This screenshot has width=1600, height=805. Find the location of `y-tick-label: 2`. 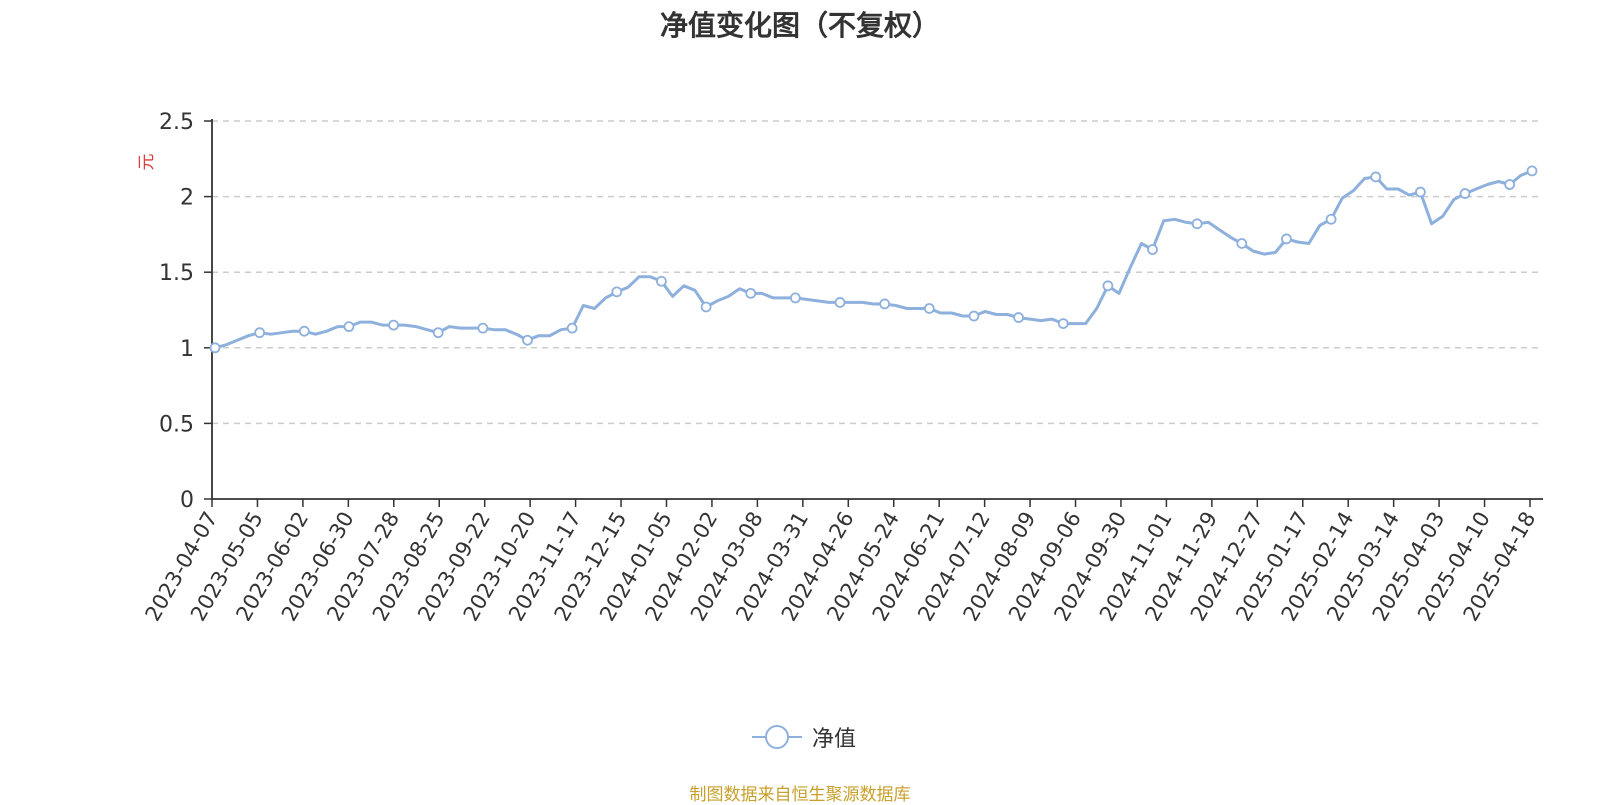

y-tick-label: 2 is located at coordinates (187, 198).